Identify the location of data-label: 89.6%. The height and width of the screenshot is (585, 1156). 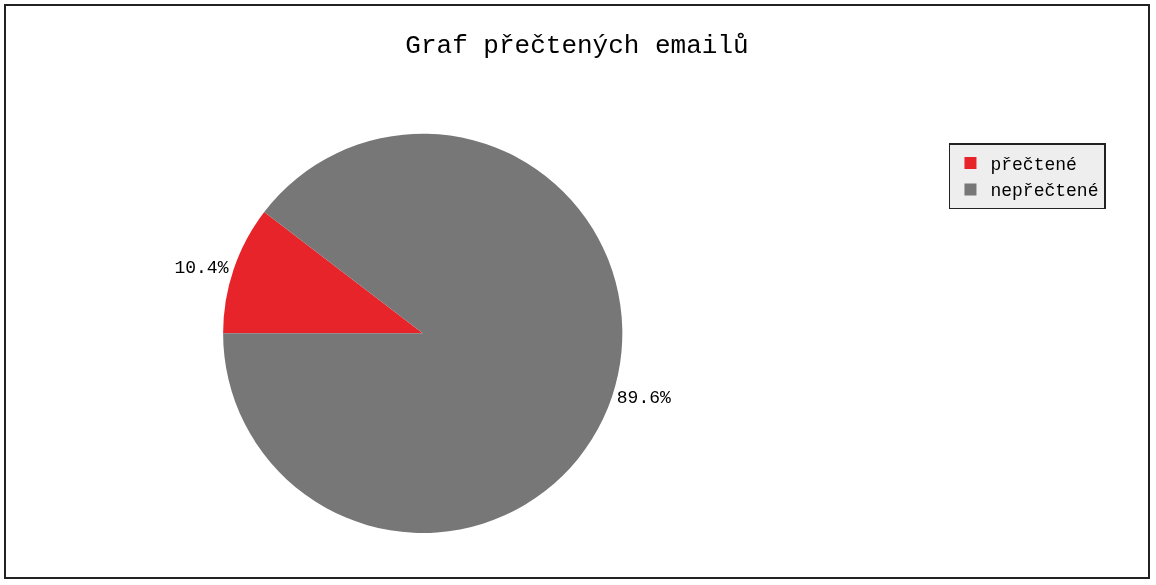
(643, 398).